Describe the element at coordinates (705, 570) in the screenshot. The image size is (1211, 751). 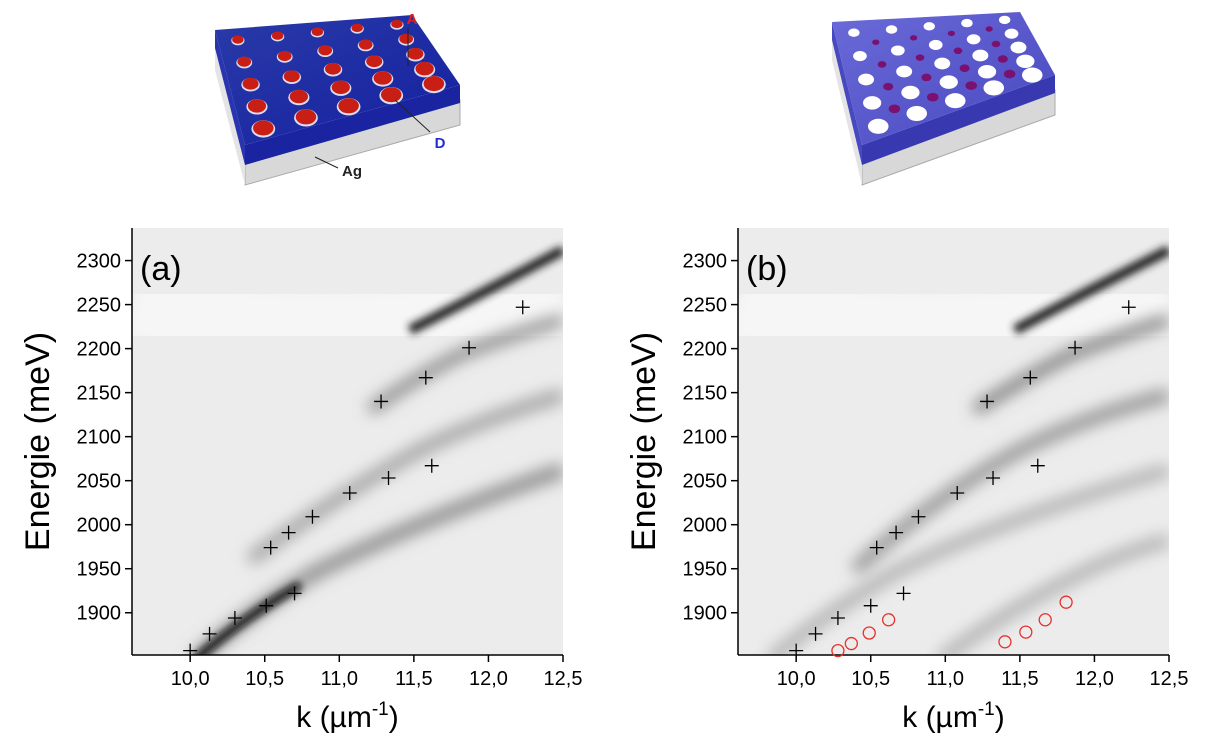
I see `y-tick-label: 1950` at that location.